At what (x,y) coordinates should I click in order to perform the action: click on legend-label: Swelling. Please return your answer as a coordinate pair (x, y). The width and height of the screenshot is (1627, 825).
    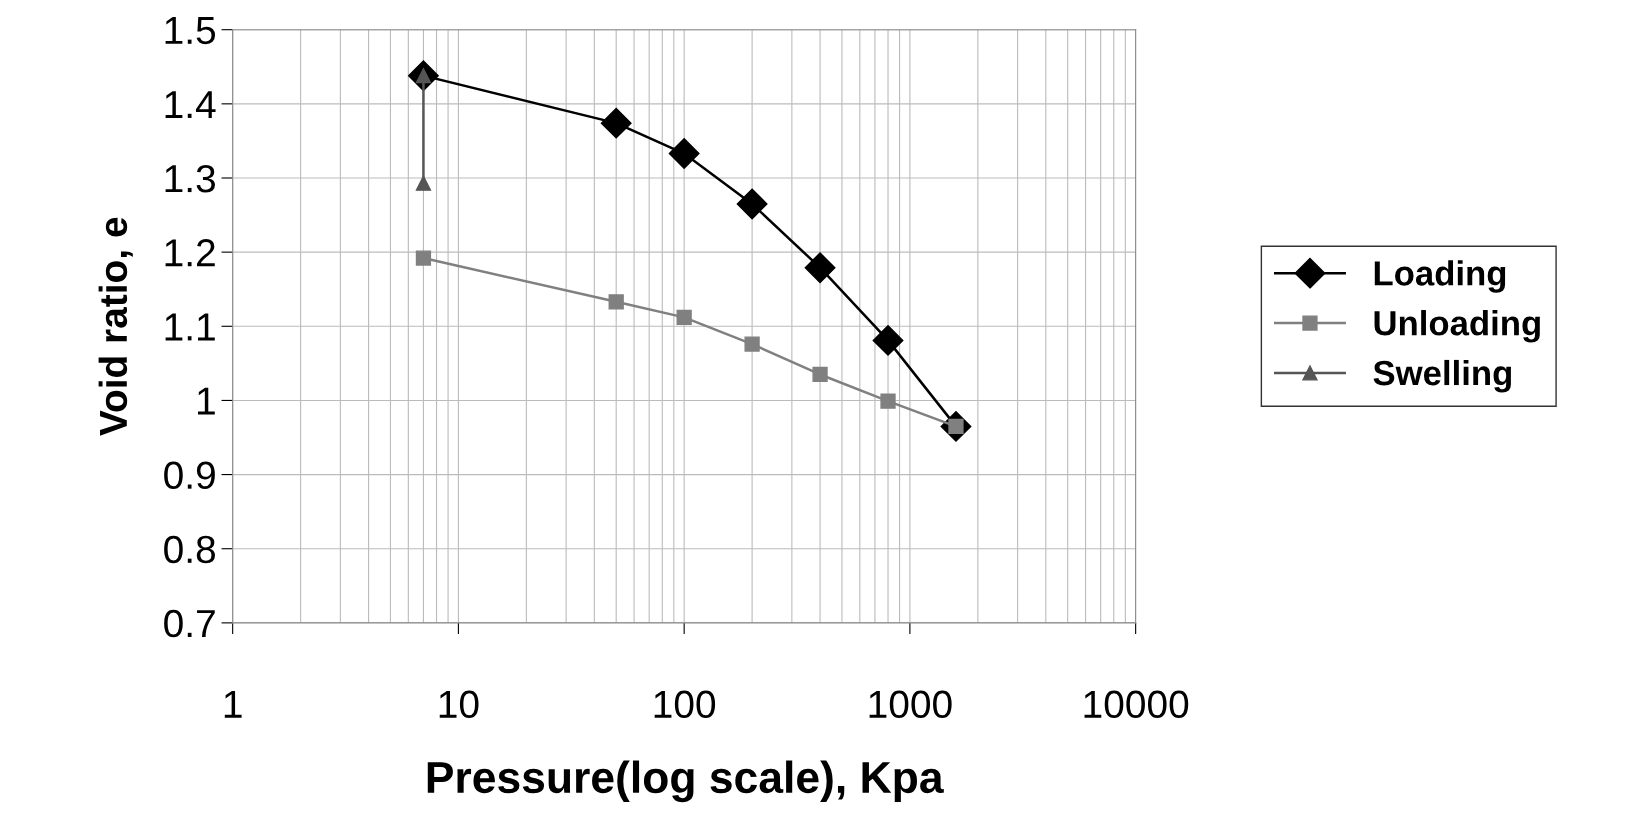
    Looking at the image, I should click on (1442, 376).